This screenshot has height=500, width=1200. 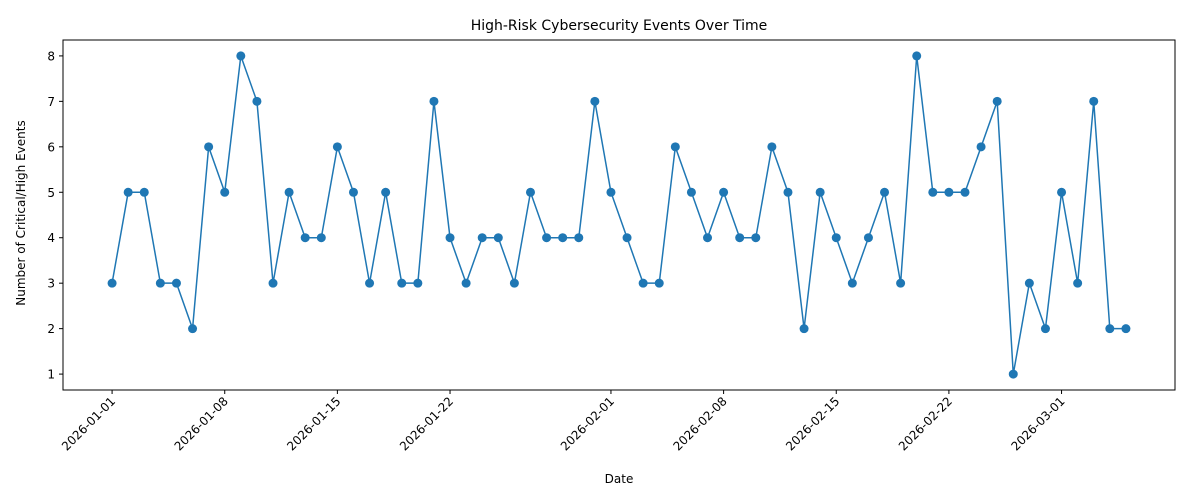 I want to click on y-tick-label: 7, so click(x=51, y=102).